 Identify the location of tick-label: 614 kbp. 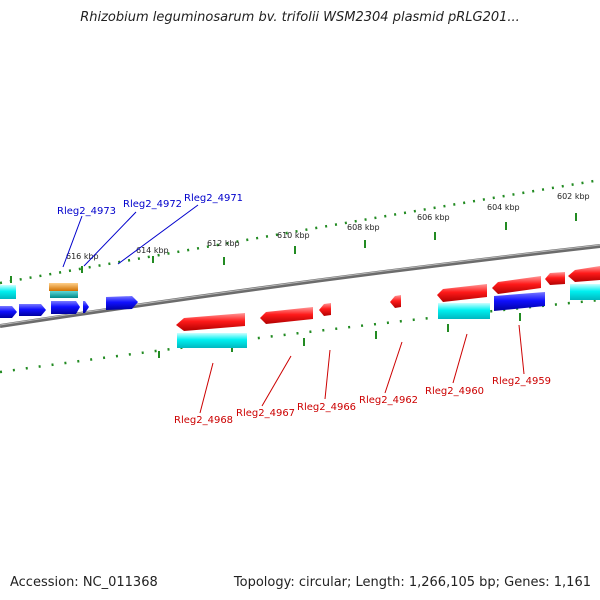
(152, 250).